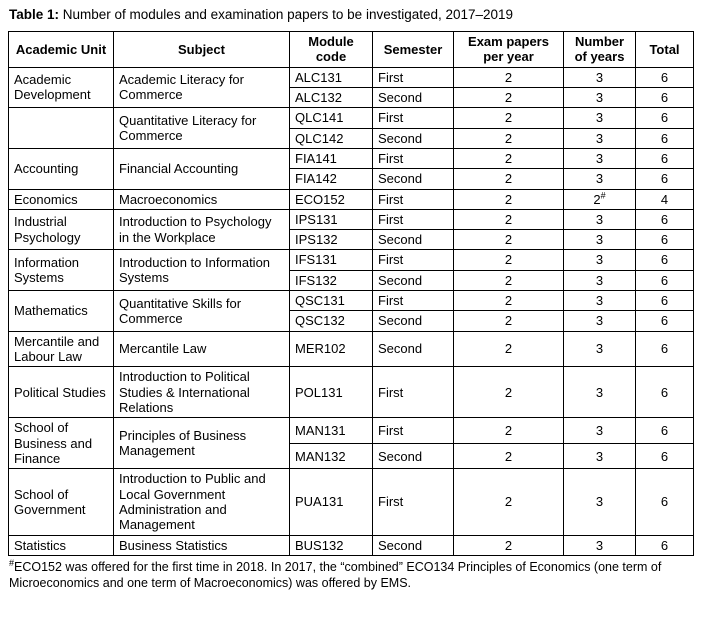  What do you see at coordinates (61, 443) in the screenshot?
I see `table-cell: School of Business and Finance` at bounding box center [61, 443].